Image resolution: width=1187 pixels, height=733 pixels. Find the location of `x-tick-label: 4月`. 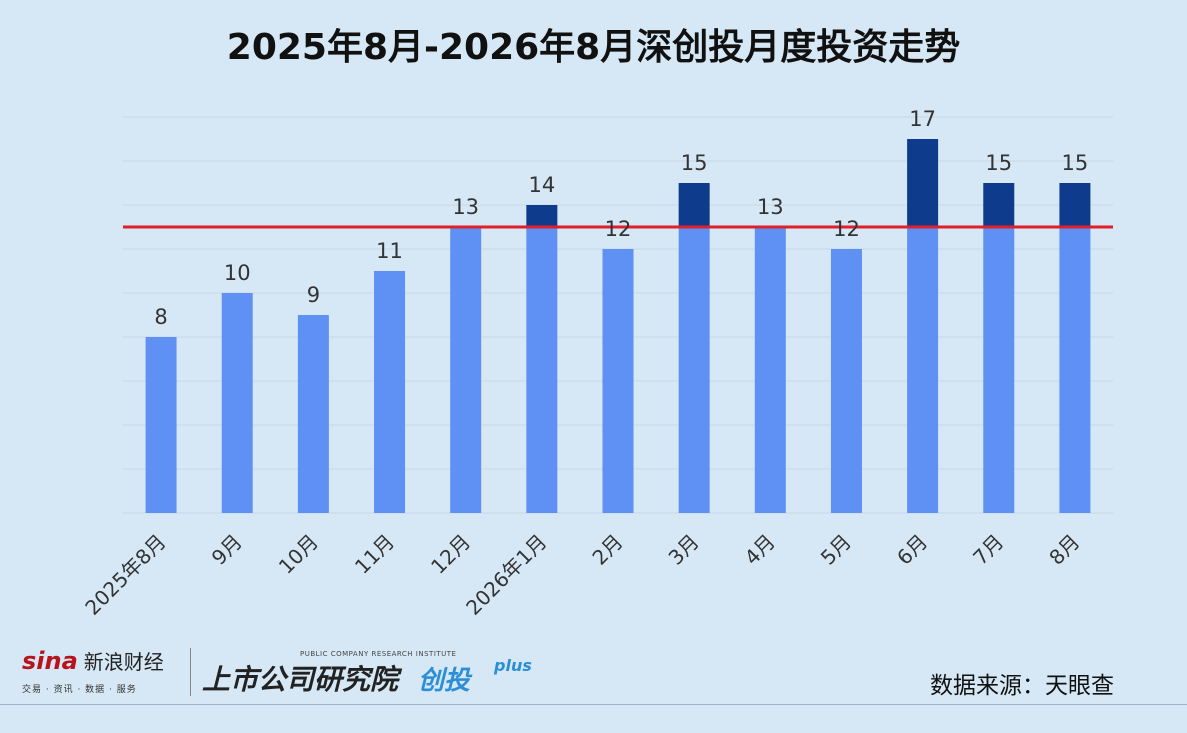

x-tick-label: 4月 is located at coordinates (760, 550).